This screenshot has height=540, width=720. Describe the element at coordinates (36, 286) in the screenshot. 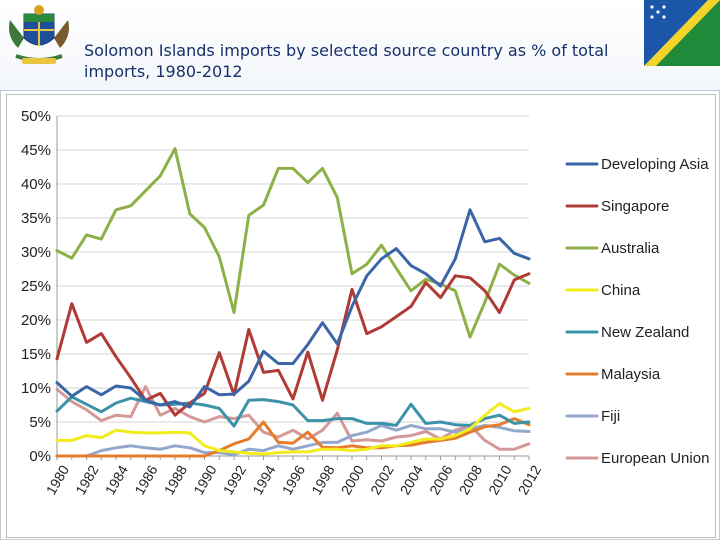

I see `y-tick-label: 25%` at that location.